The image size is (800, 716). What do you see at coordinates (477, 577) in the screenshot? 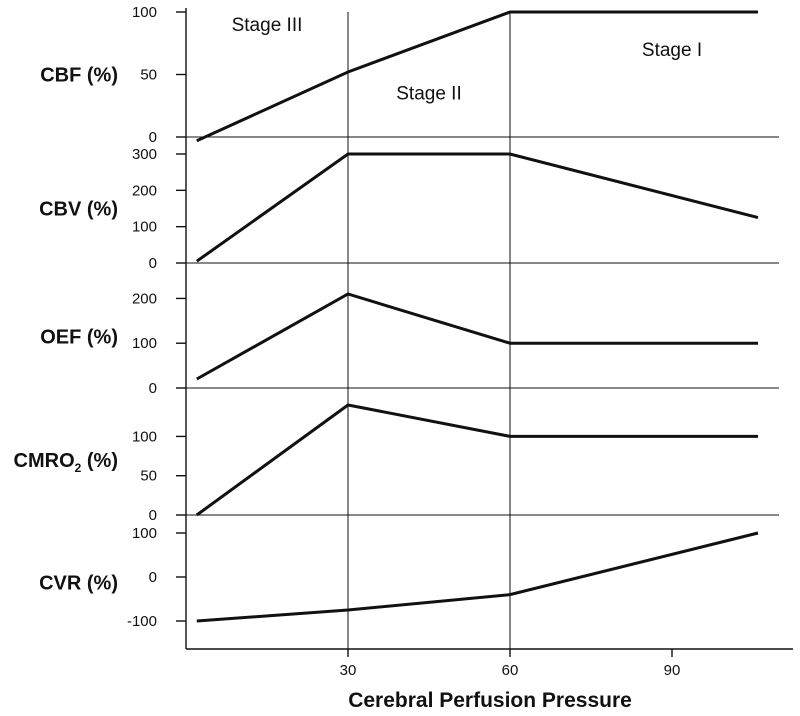
I see `series-line-cvr` at bounding box center [477, 577].